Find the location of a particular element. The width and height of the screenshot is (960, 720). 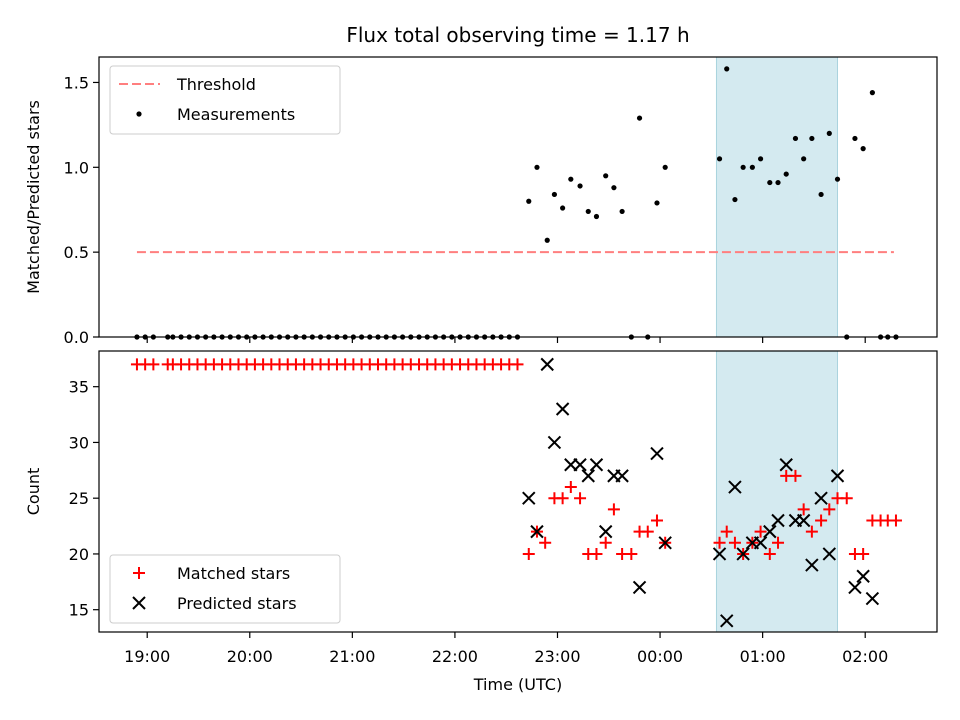

legend-marker-predicted is located at coordinates (139, 603).